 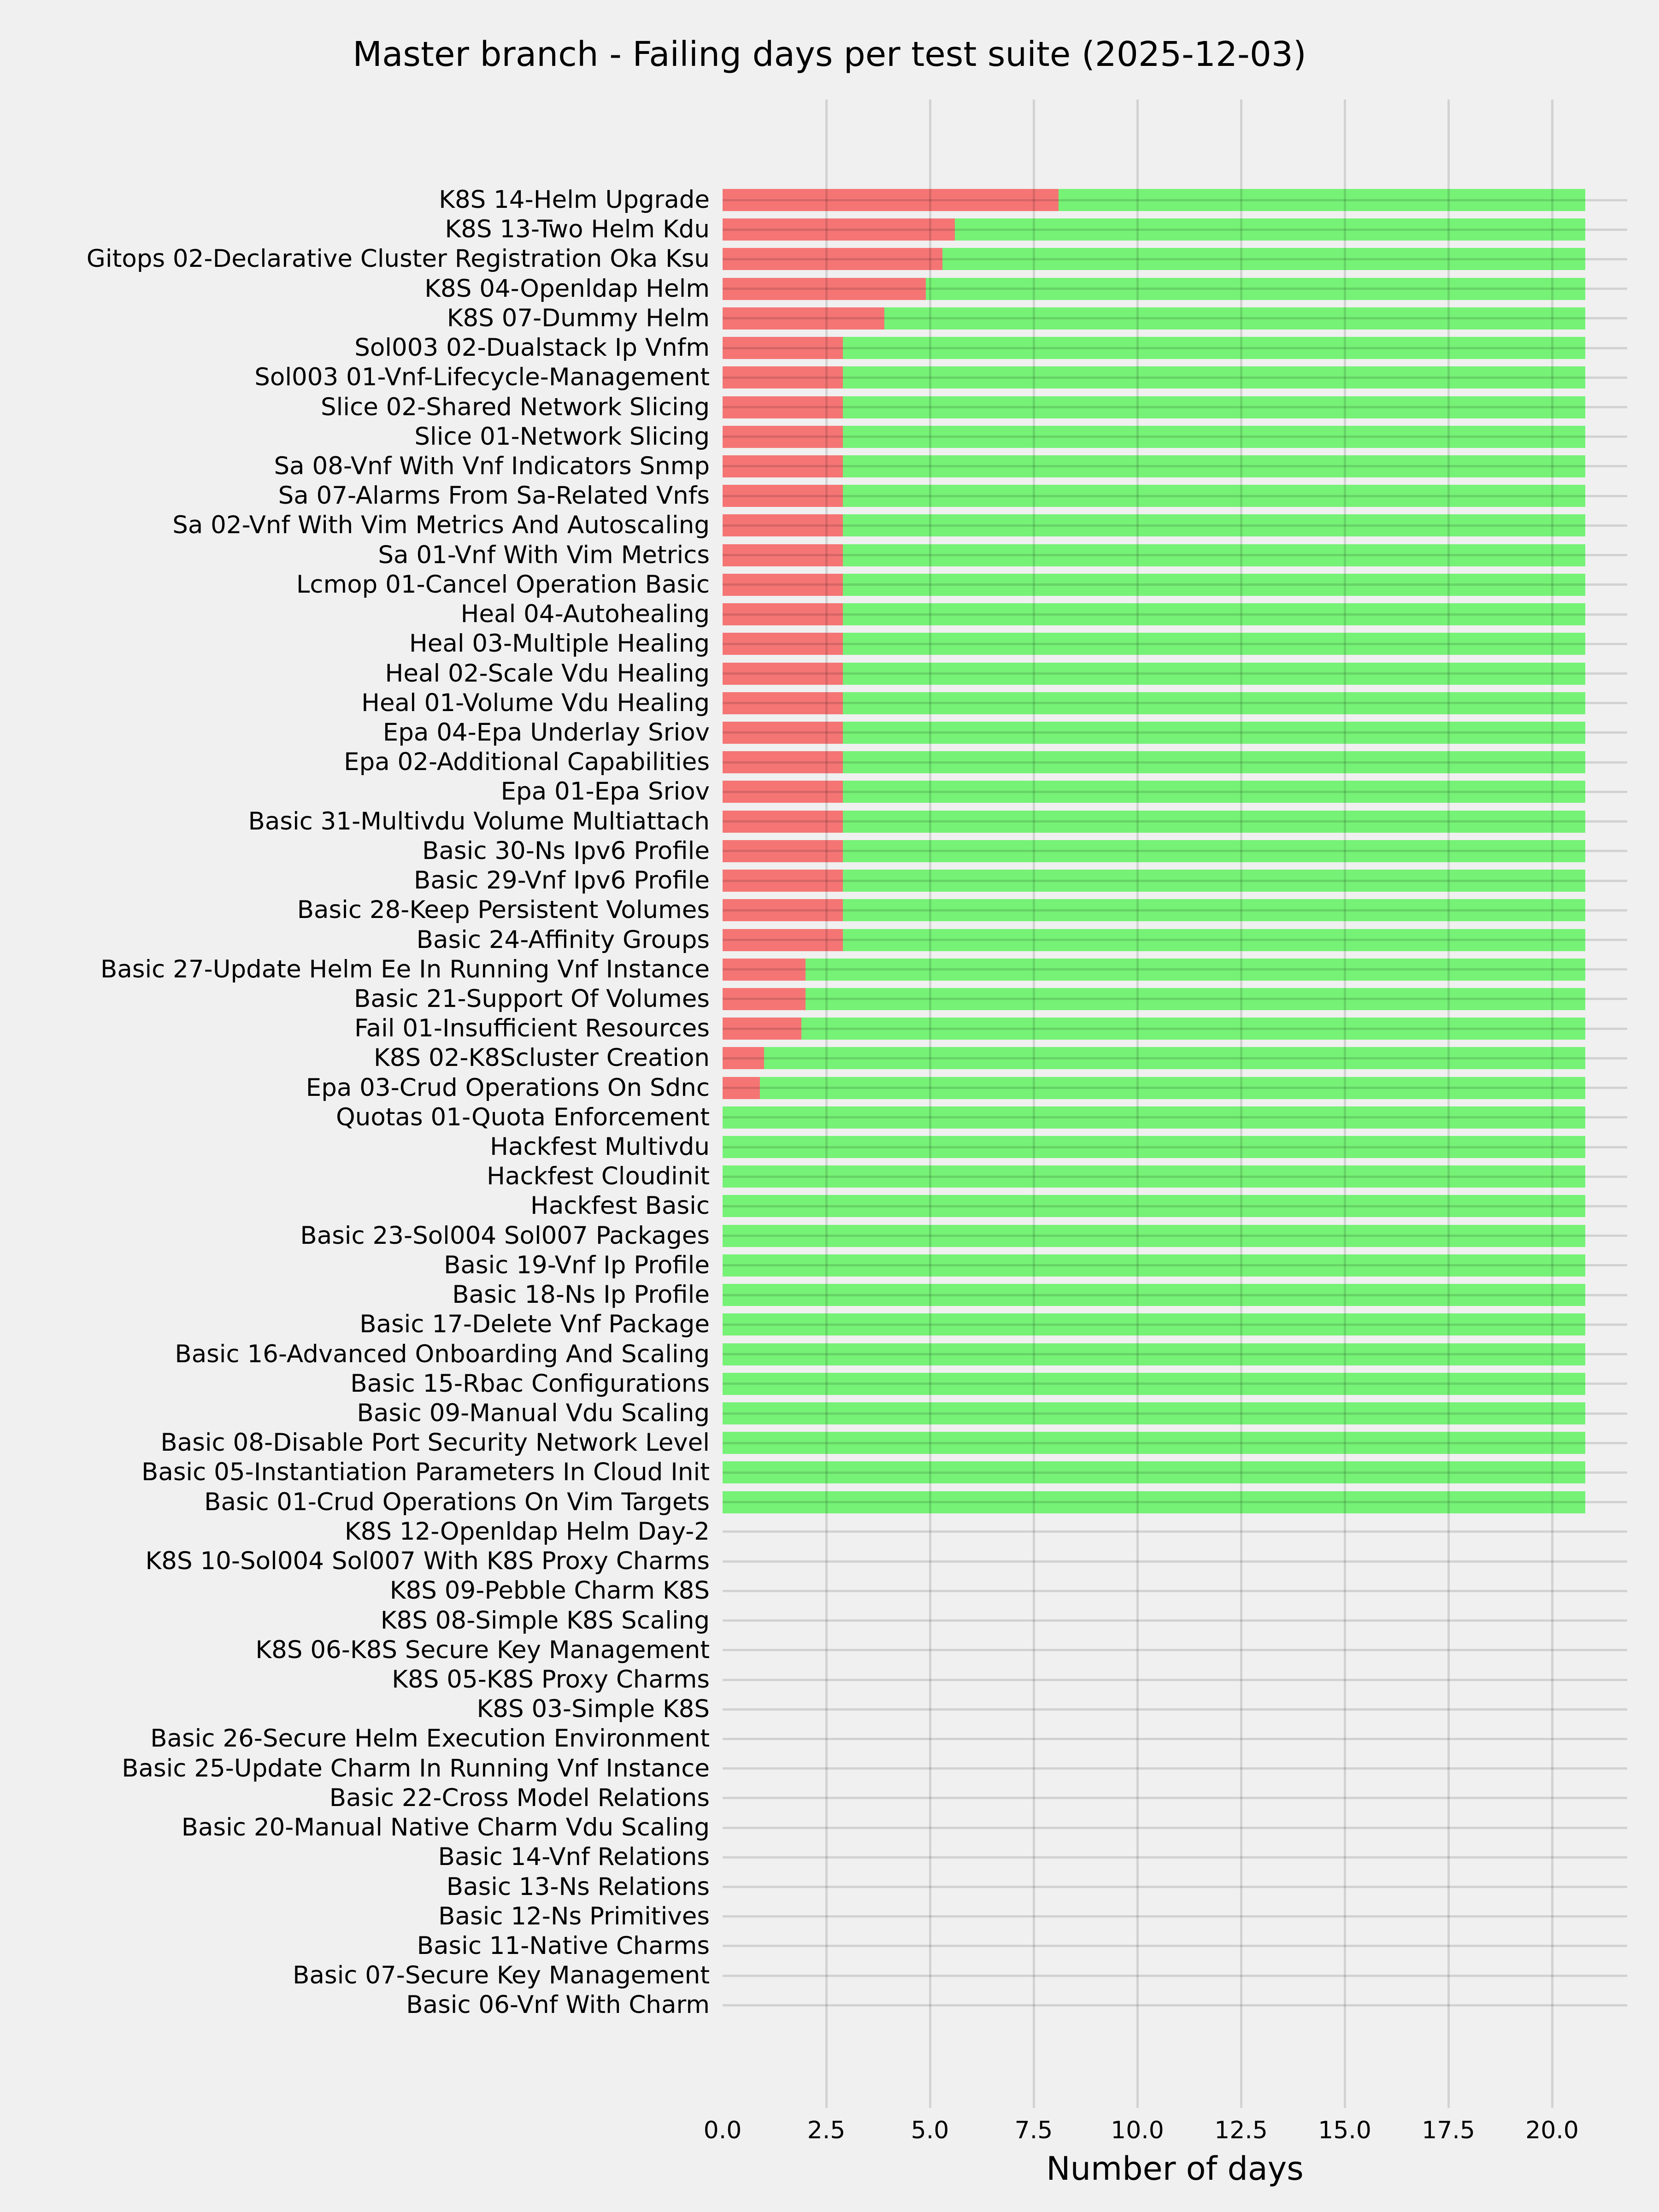 What do you see at coordinates (519, 1797) in the screenshot?
I see `y-tick-label: Basic 22-Cross Model Relations` at bounding box center [519, 1797].